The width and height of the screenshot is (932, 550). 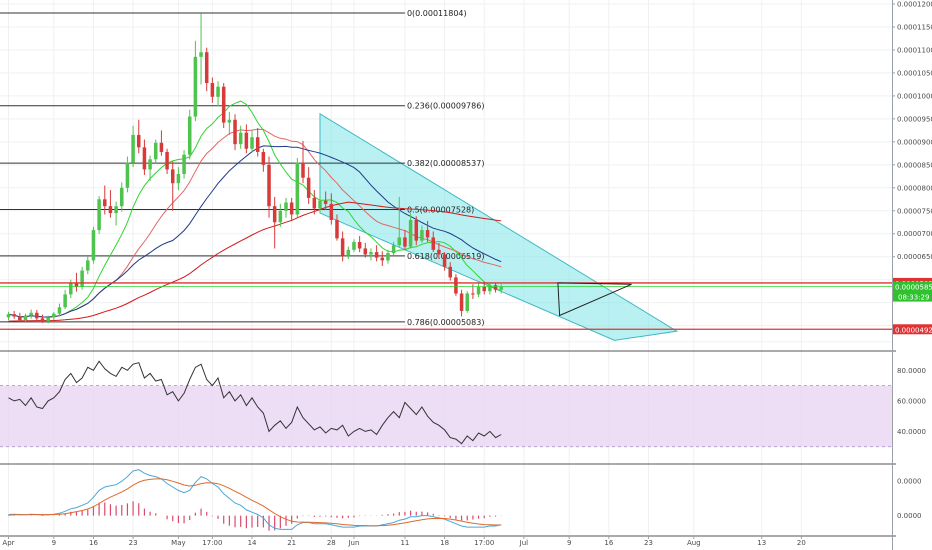 What do you see at coordinates (914, 27) in the screenshot?
I see `price-tick-label: 0.00011500` at bounding box center [914, 27].